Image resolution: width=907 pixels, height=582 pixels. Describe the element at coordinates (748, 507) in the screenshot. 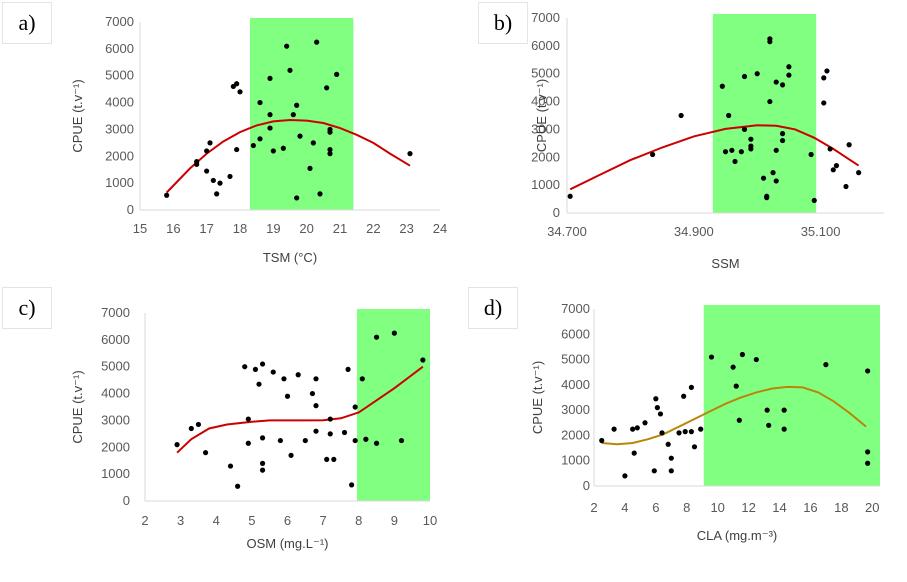

I see `x-tick-label: 12` at that location.